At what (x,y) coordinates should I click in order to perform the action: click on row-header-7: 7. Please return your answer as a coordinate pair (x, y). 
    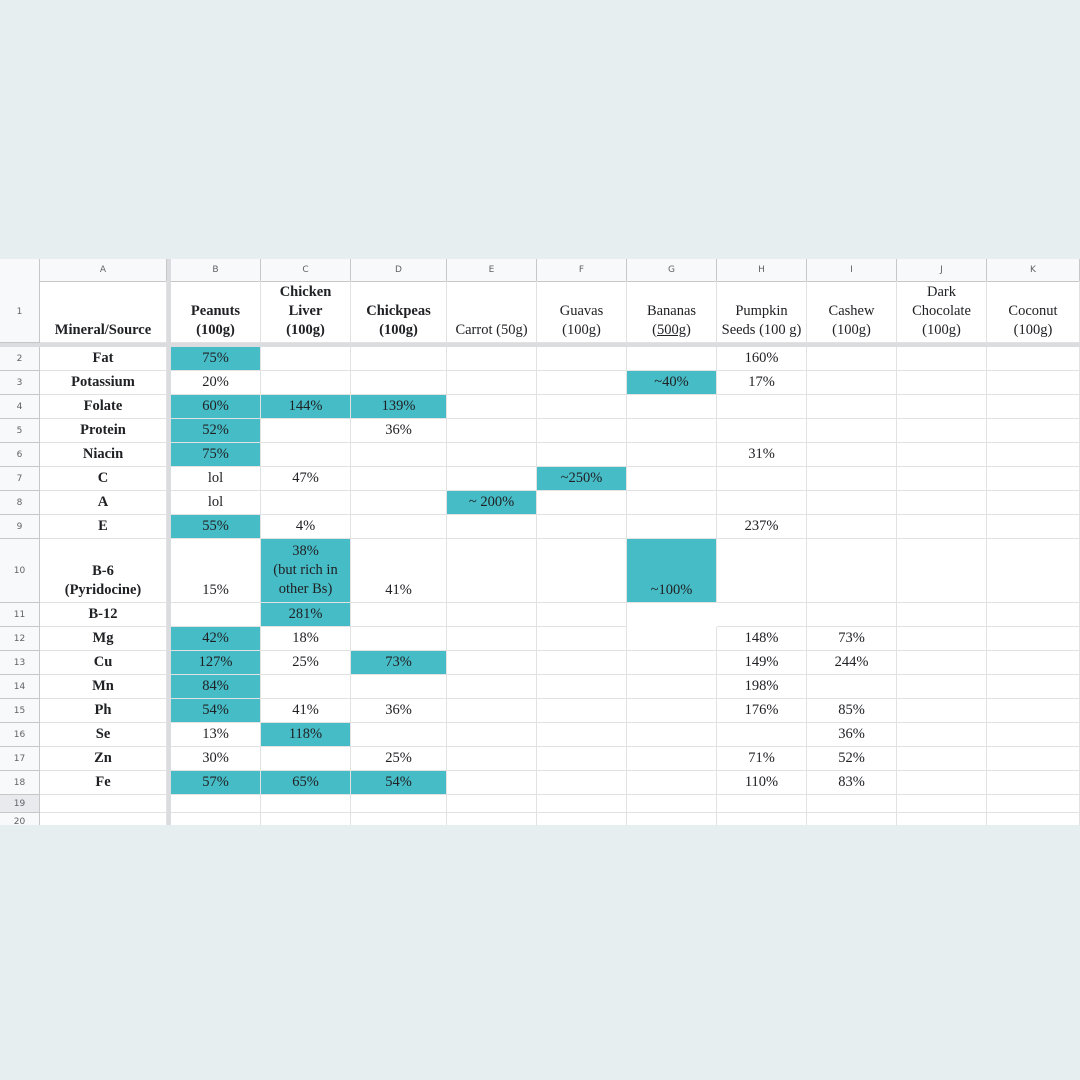
    Looking at the image, I should click on (20, 479).